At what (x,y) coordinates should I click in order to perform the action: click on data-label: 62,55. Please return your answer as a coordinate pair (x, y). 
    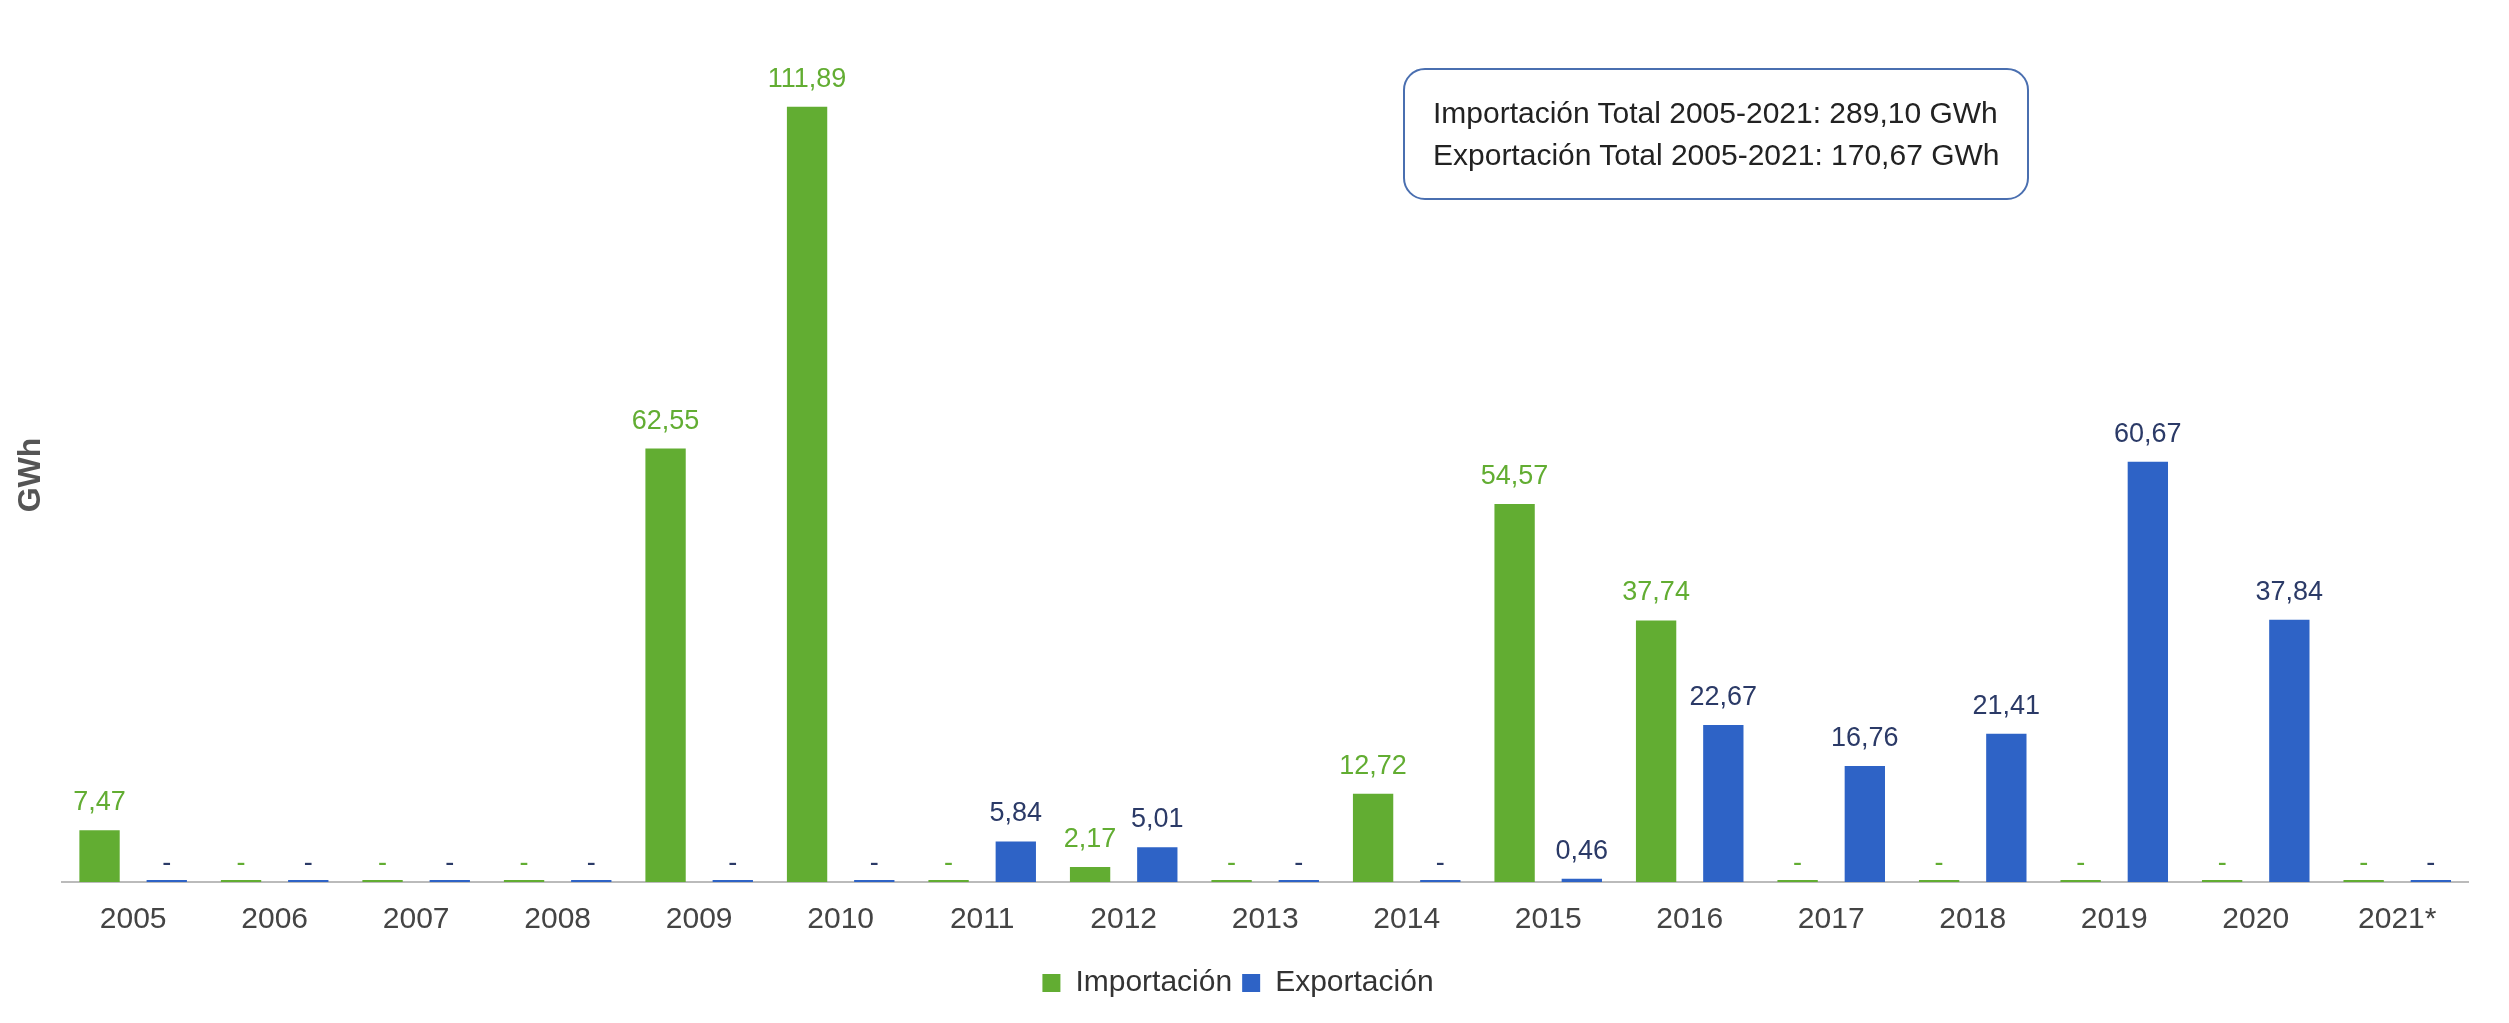
    Looking at the image, I should click on (665, 419).